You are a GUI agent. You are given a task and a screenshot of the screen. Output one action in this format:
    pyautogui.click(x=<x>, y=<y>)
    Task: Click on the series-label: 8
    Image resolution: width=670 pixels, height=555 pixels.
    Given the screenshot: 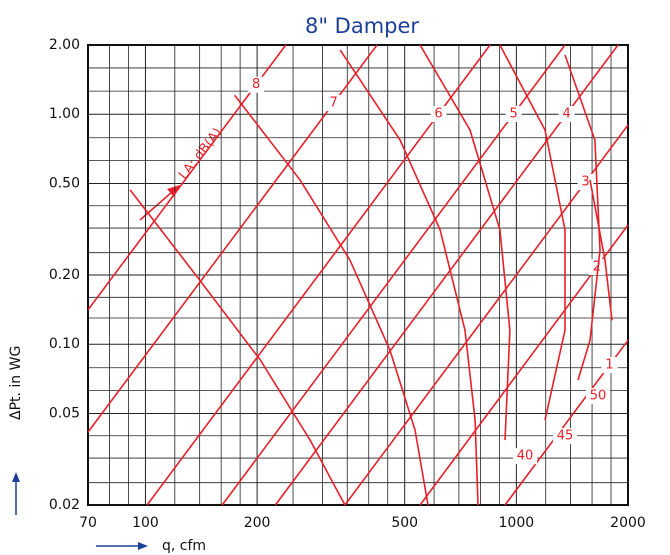 What is the action you would take?
    pyautogui.click(x=256, y=84)
    